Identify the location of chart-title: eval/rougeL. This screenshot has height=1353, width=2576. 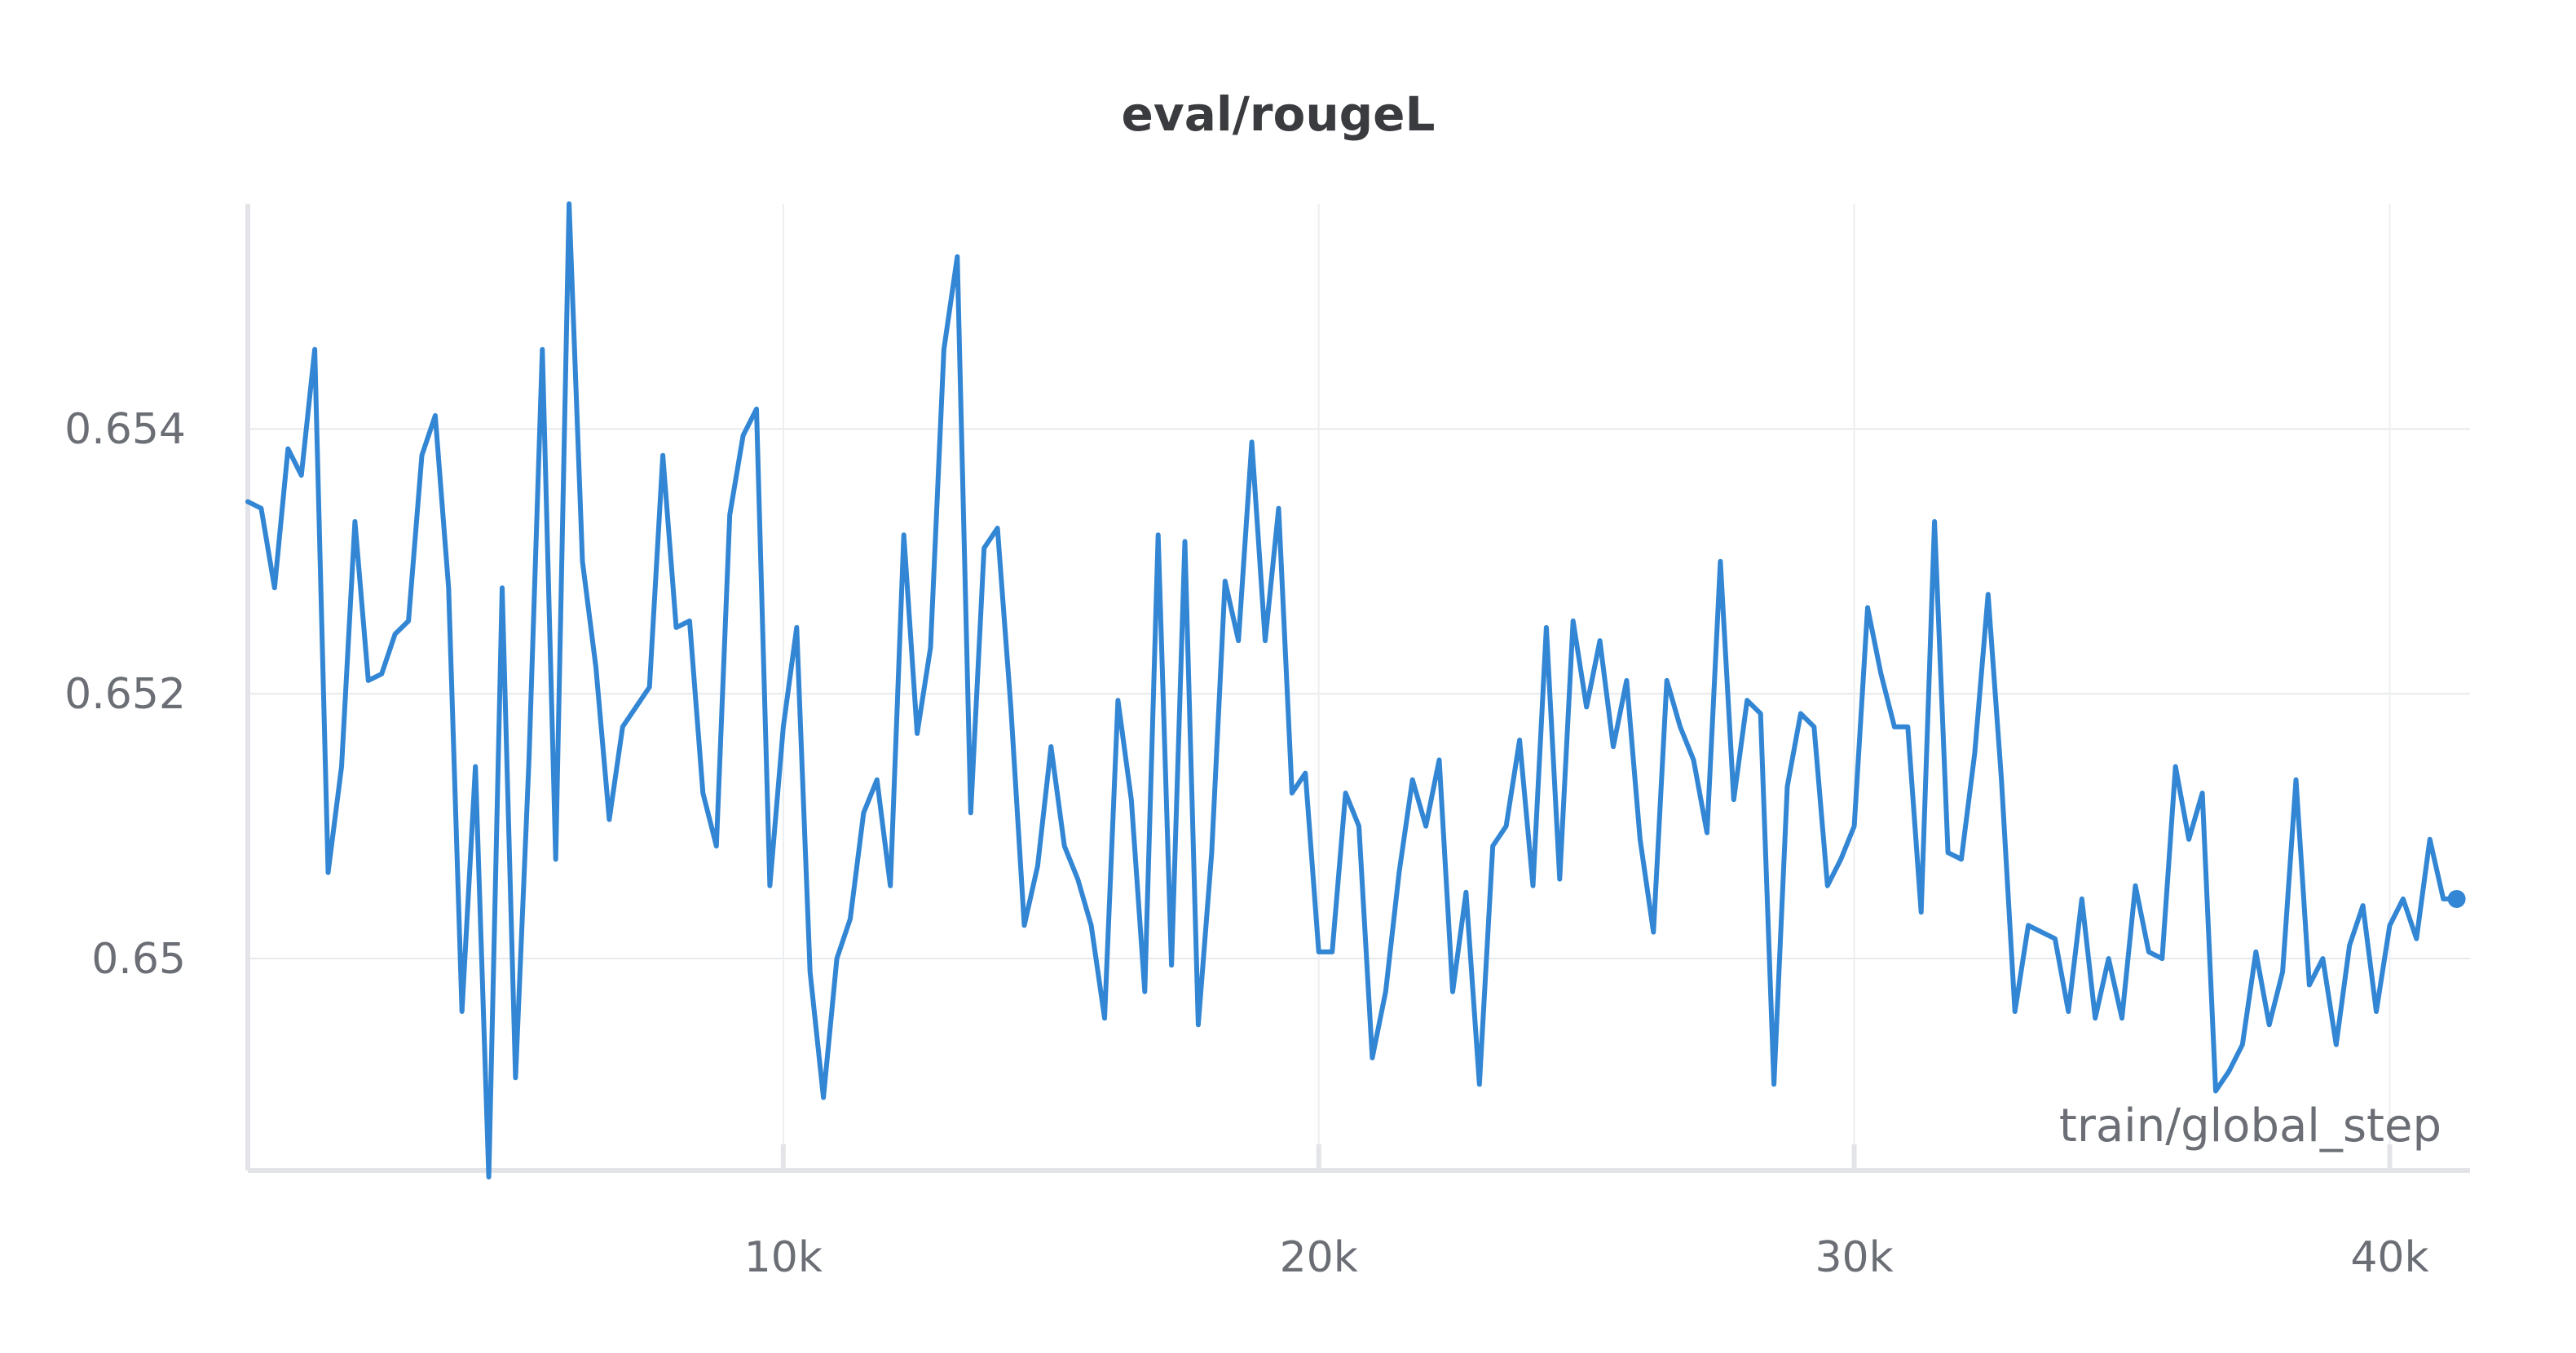
(1279, 114).